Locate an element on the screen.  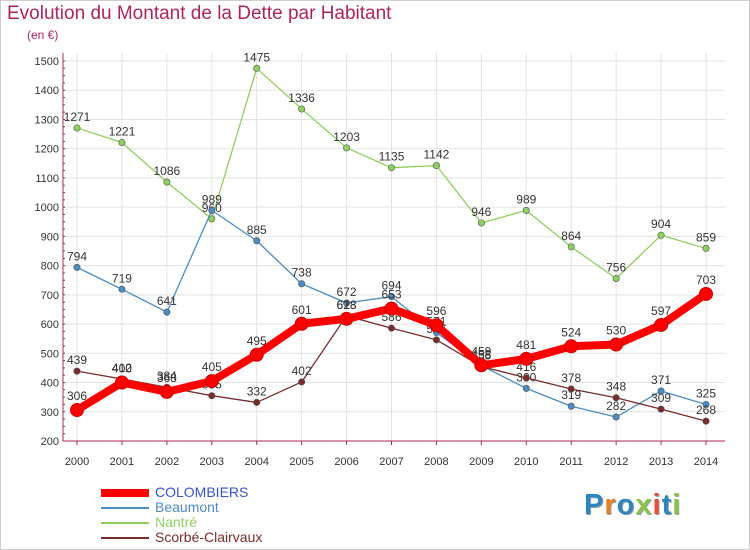
data-label-beaumont: 719 is located at coordinates (122, 278).